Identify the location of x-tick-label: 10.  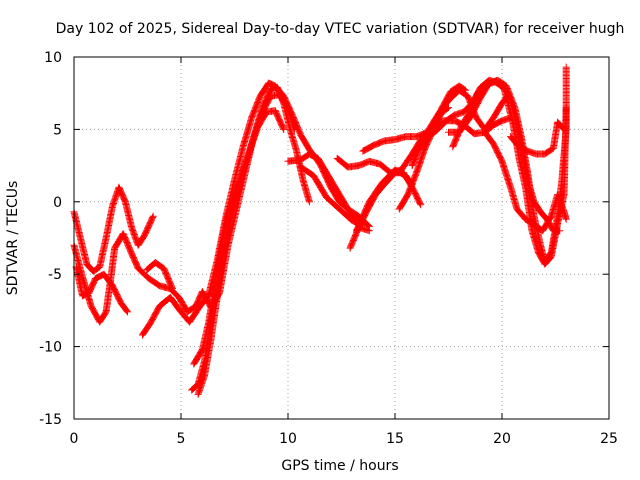
(288, 439).